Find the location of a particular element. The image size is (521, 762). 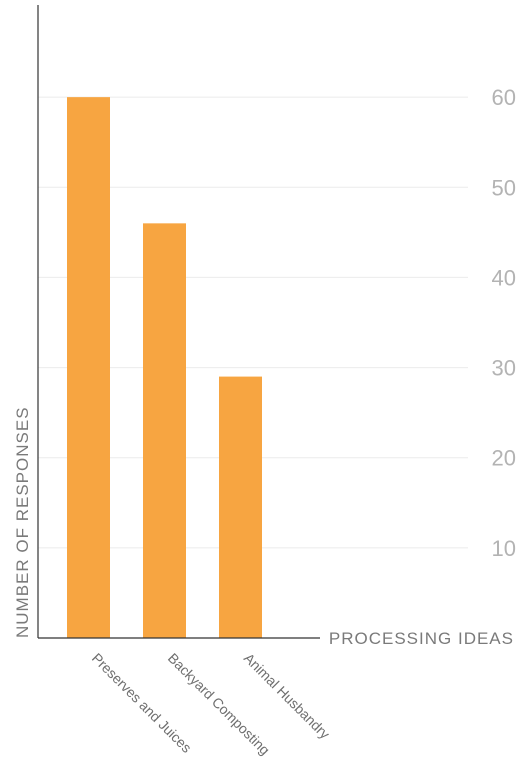

bar-backyard-composting is located at coordinates (164, 431).